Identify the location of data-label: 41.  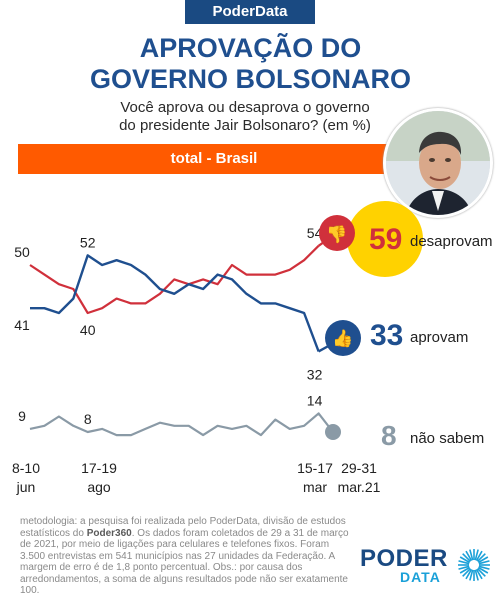
(22, 325).